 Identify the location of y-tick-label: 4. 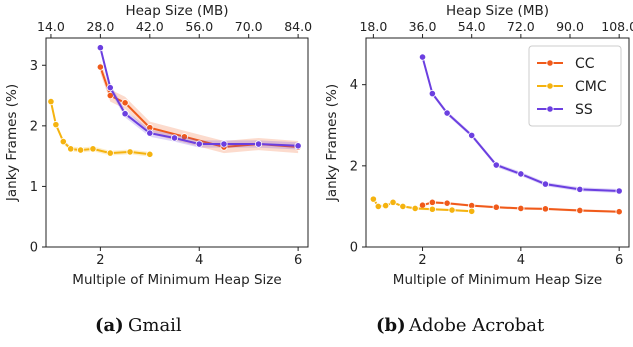
(354, 85).